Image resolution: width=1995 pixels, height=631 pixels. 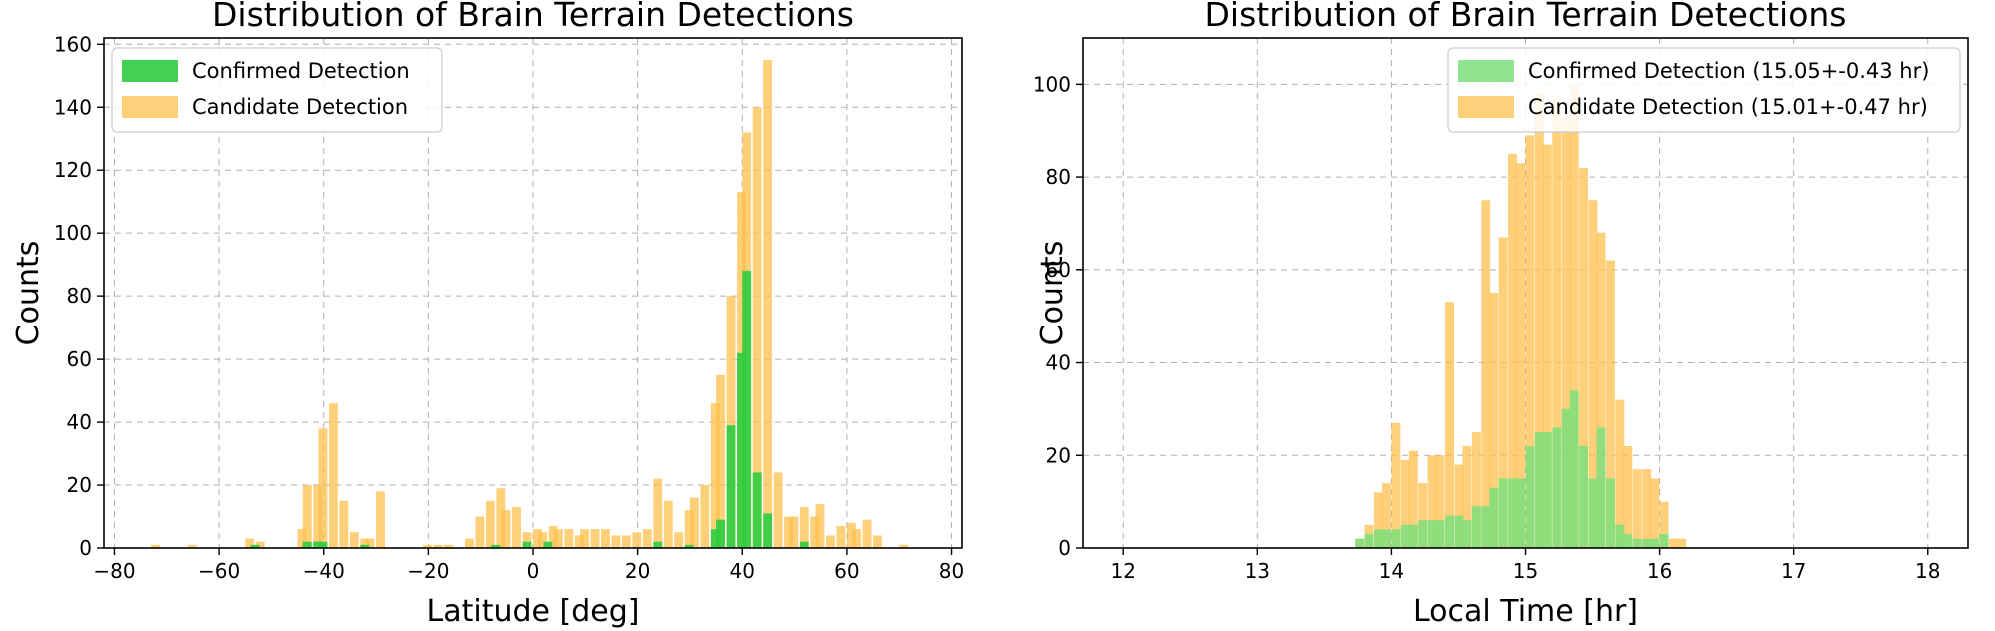 I want to click on x-tick-label: 16, so click(x=1659, y=571).